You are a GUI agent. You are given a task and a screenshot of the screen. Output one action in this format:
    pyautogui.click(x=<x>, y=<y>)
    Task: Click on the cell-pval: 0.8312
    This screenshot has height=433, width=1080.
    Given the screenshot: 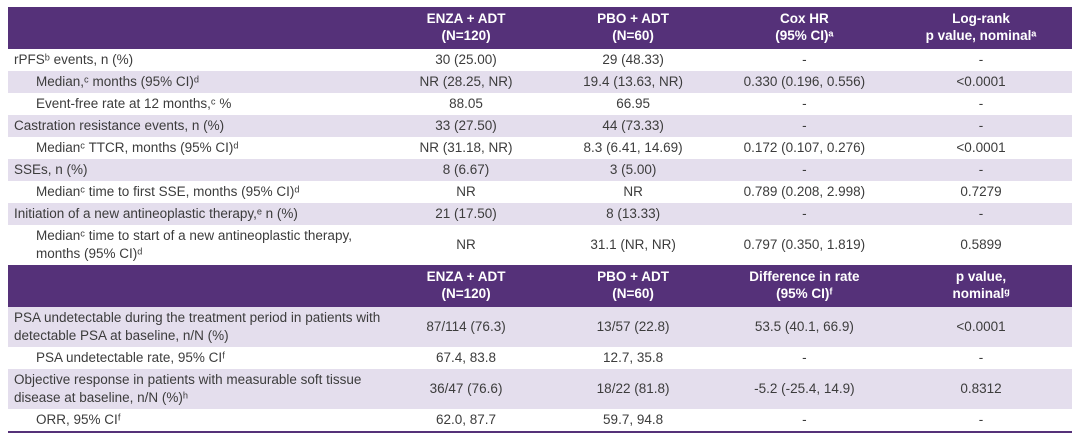 What is the action you would take?
    pyautogui.click(x=981, y=388)
    